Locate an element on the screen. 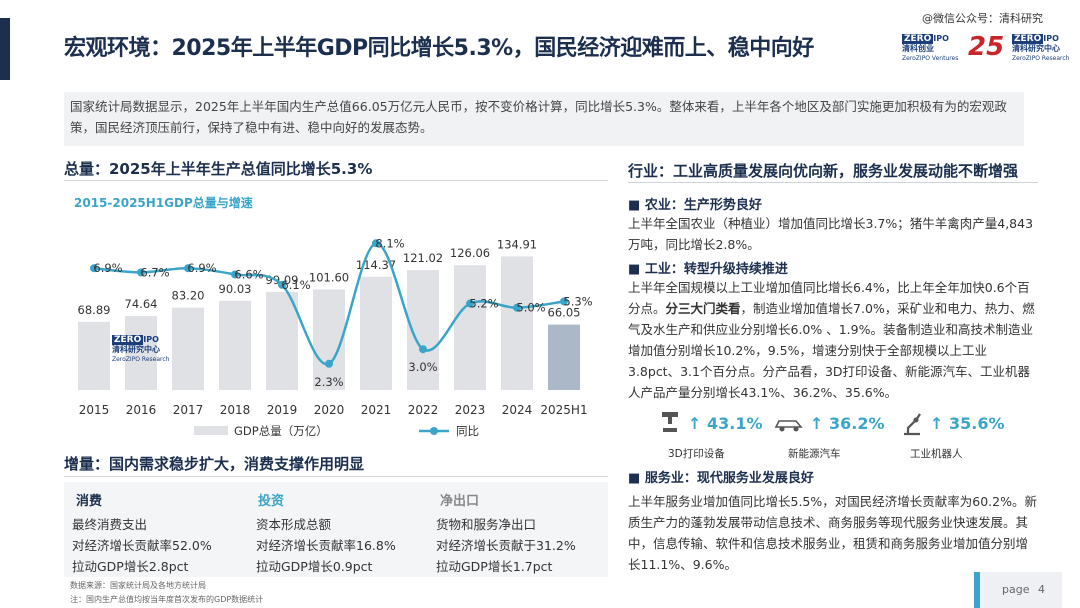 This screenshot has width=1080, height=608. indicator-value: ↑ 43.1% is located at coordinates (725, 423).